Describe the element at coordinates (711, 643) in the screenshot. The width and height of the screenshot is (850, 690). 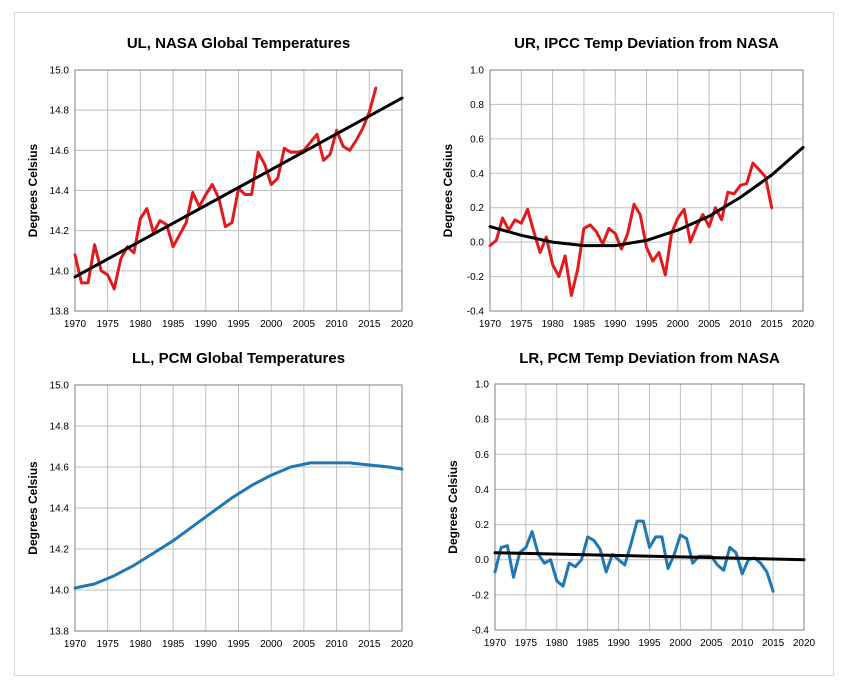
I see `x-tick-label: 2005` at that location.